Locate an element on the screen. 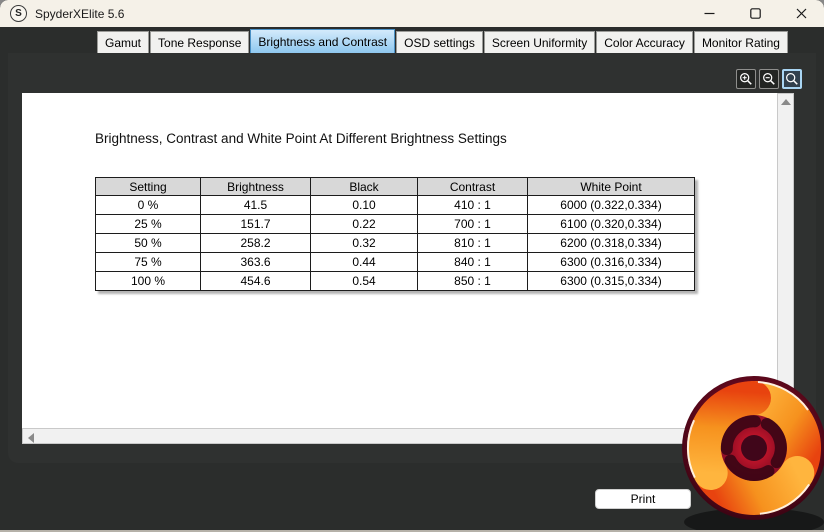  zoom-in-icon is located at coordinates (746, 79).